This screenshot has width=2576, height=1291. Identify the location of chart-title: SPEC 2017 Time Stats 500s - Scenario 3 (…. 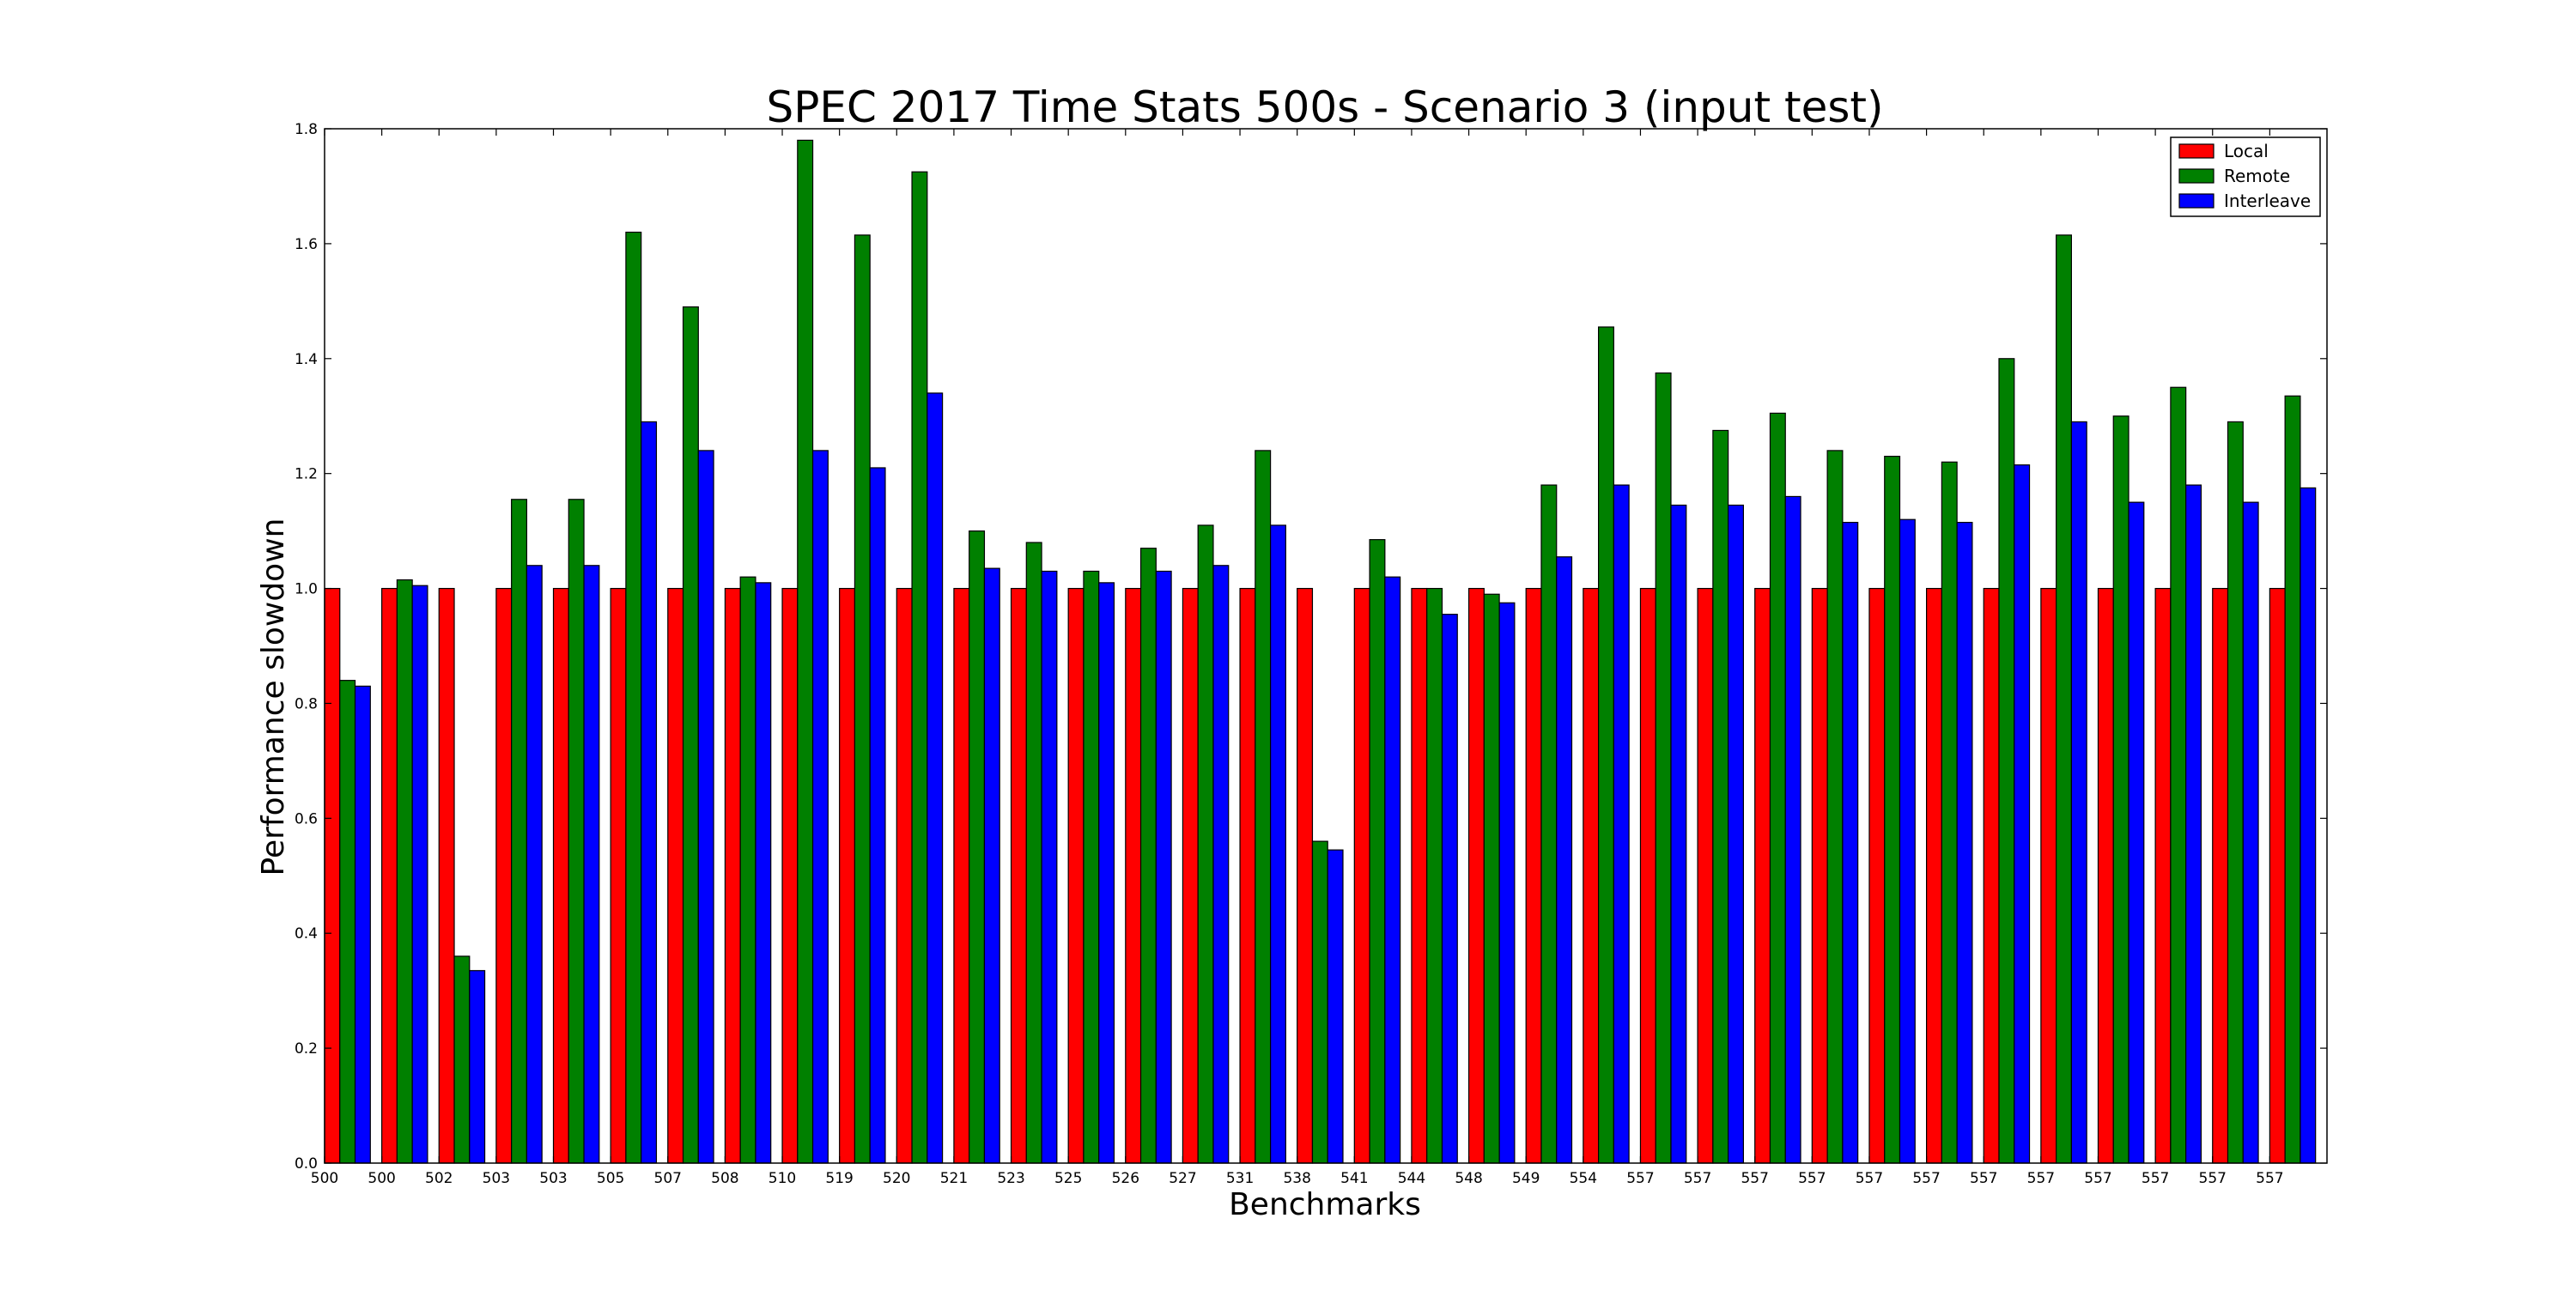
(1324, 107).